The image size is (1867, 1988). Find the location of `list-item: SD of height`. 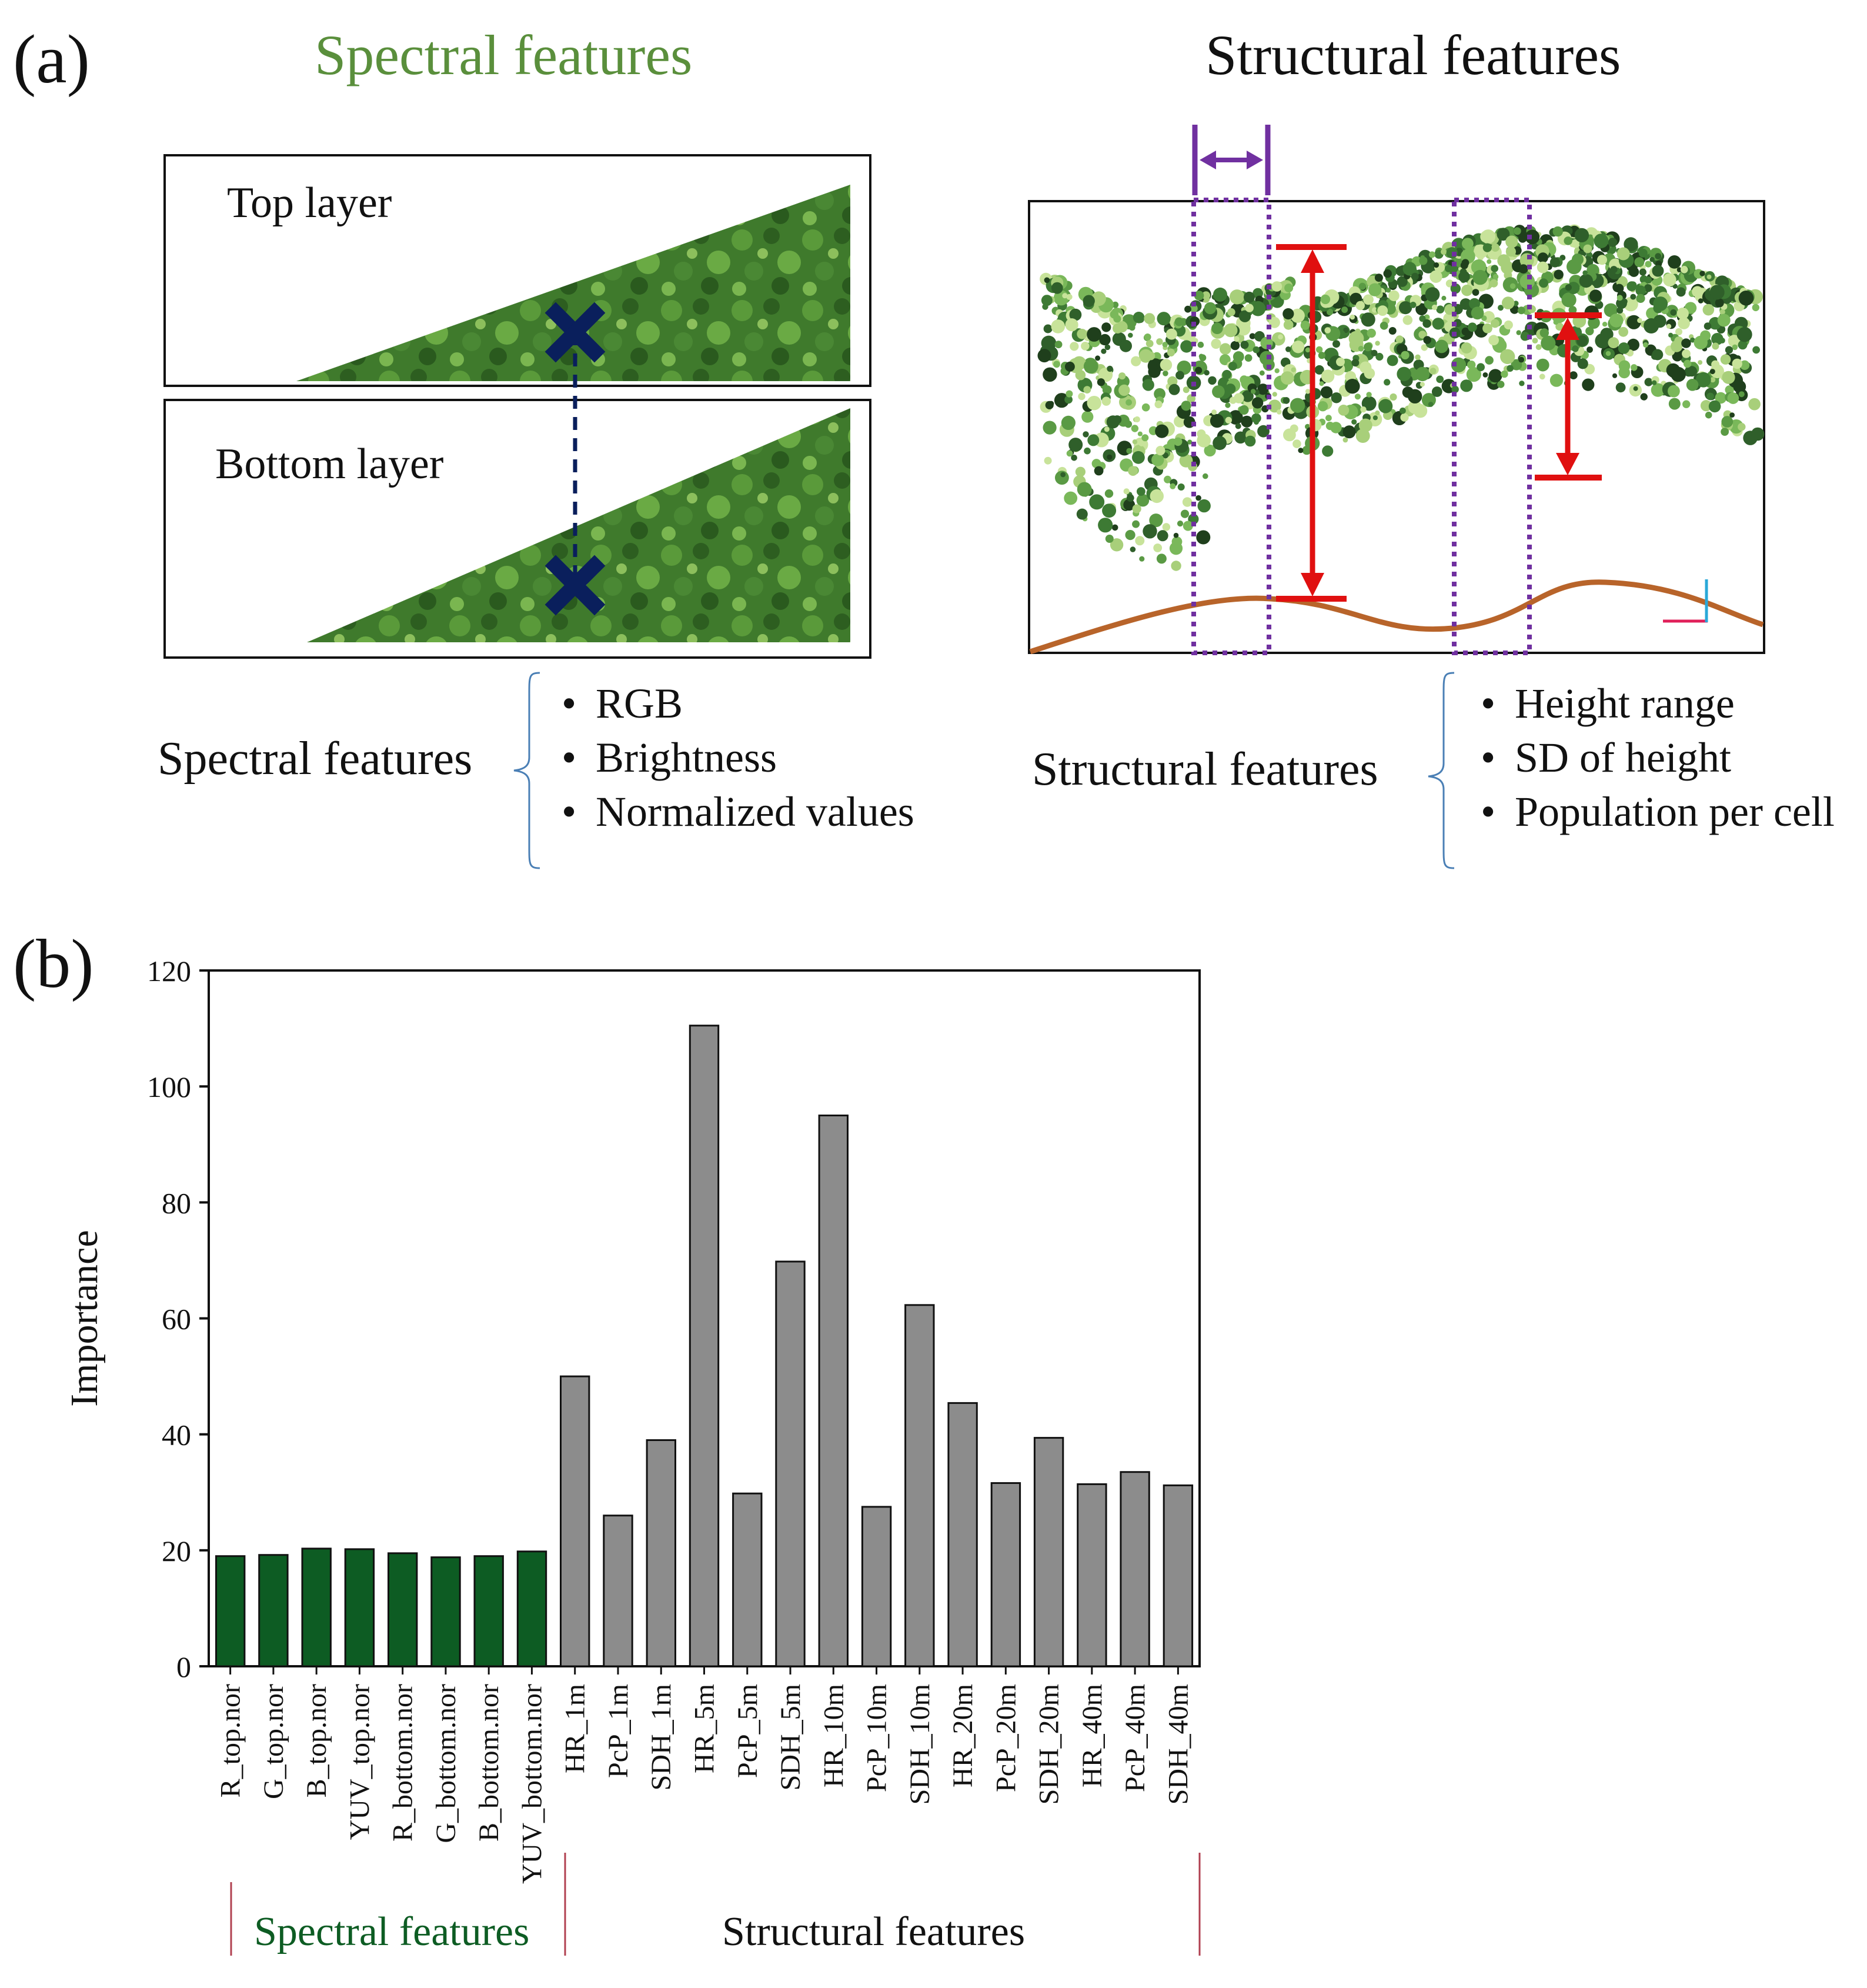

list-item: SD of height is located at coordinates (1658, 758).